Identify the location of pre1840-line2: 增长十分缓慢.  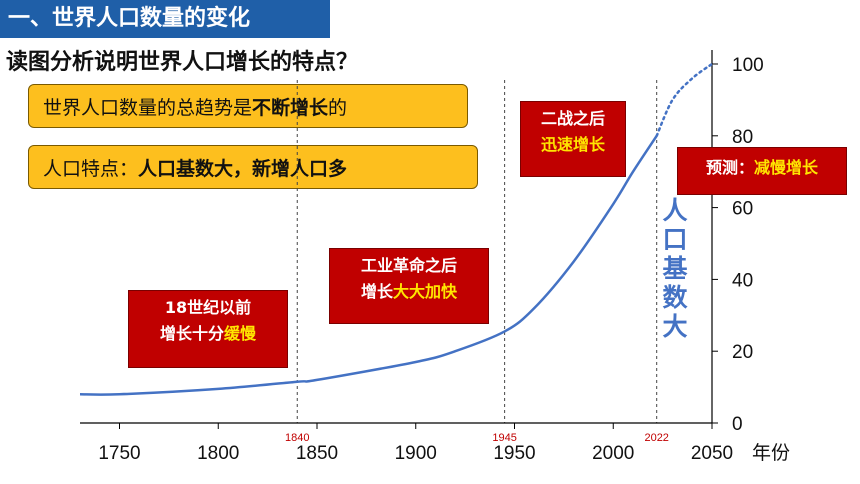
(208, 333).